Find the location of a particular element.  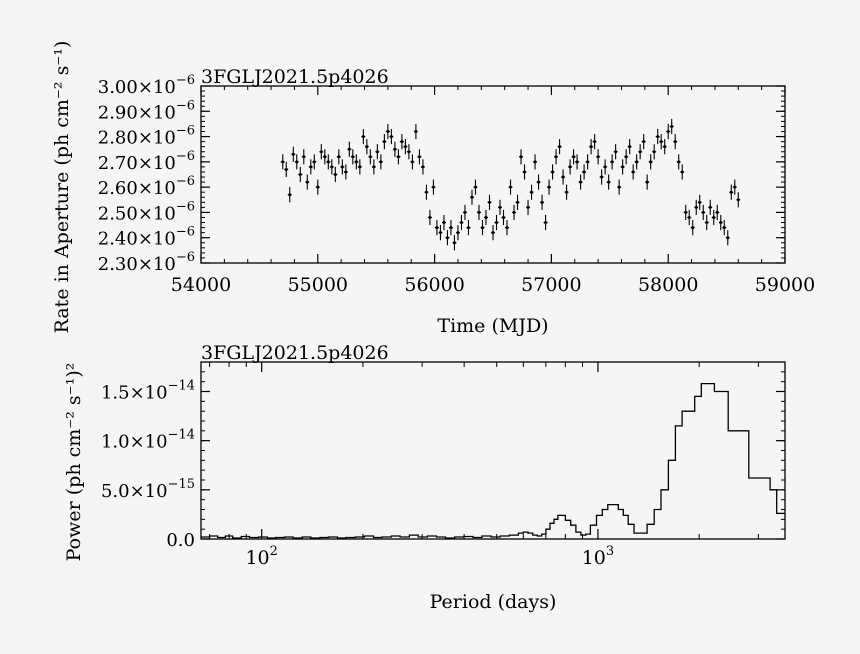

y-tick-label: 2.80×10⁻⁶ is located at coordinates (146, 136).